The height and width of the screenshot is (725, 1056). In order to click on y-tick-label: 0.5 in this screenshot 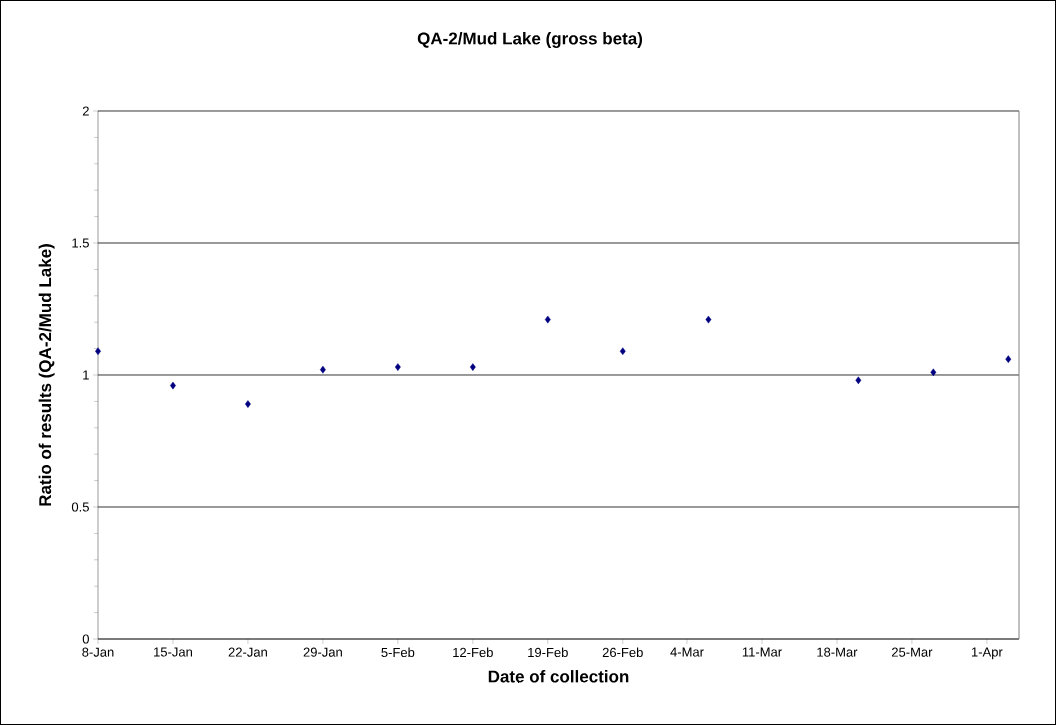, I will do `click(80, 507)`.